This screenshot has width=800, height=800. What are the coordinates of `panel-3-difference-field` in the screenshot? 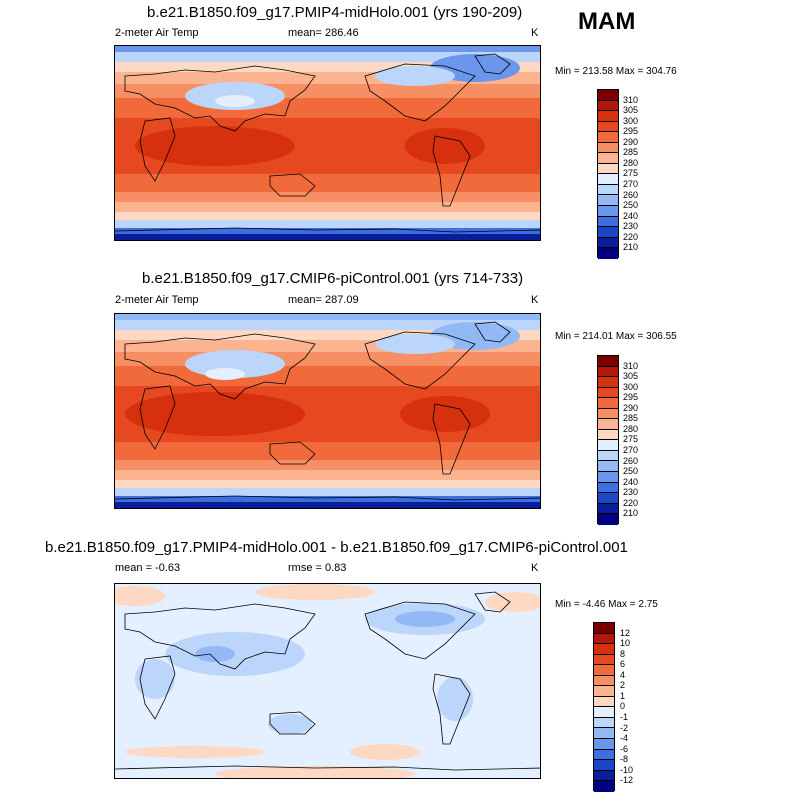 It's located at (327, 681).